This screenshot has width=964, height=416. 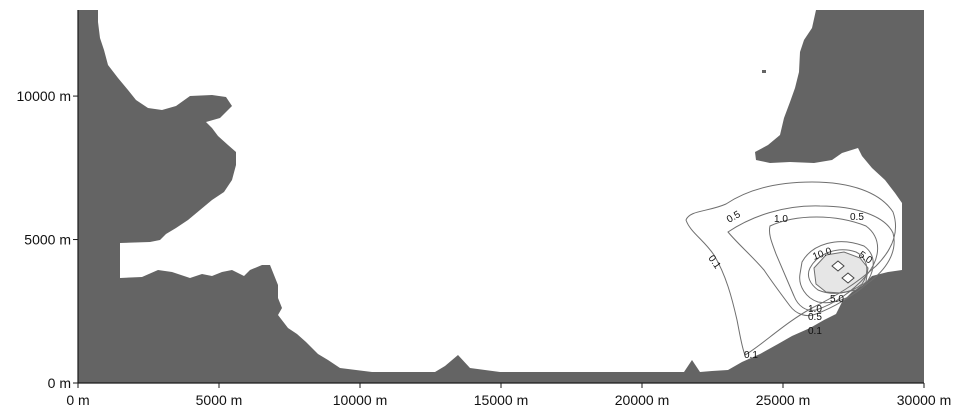 What do you see at coordinates (837, 299) in the screenshot?
I see `contour-label-5.0: 5.0` at bounding box center [837, 299].